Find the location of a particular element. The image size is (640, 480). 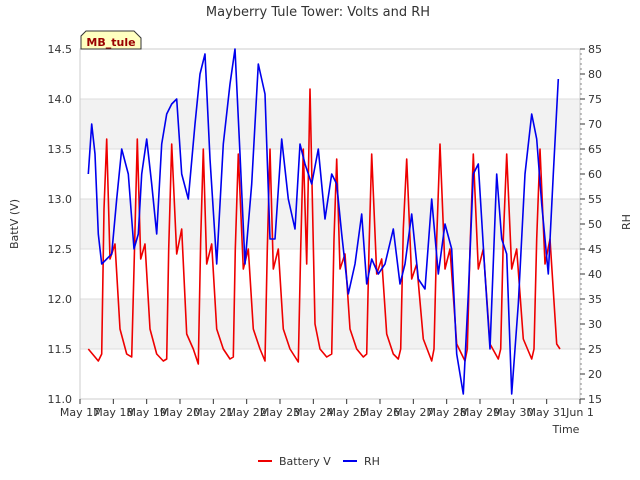

x-tick-label: May 23 is located at coordinates (280, 412).